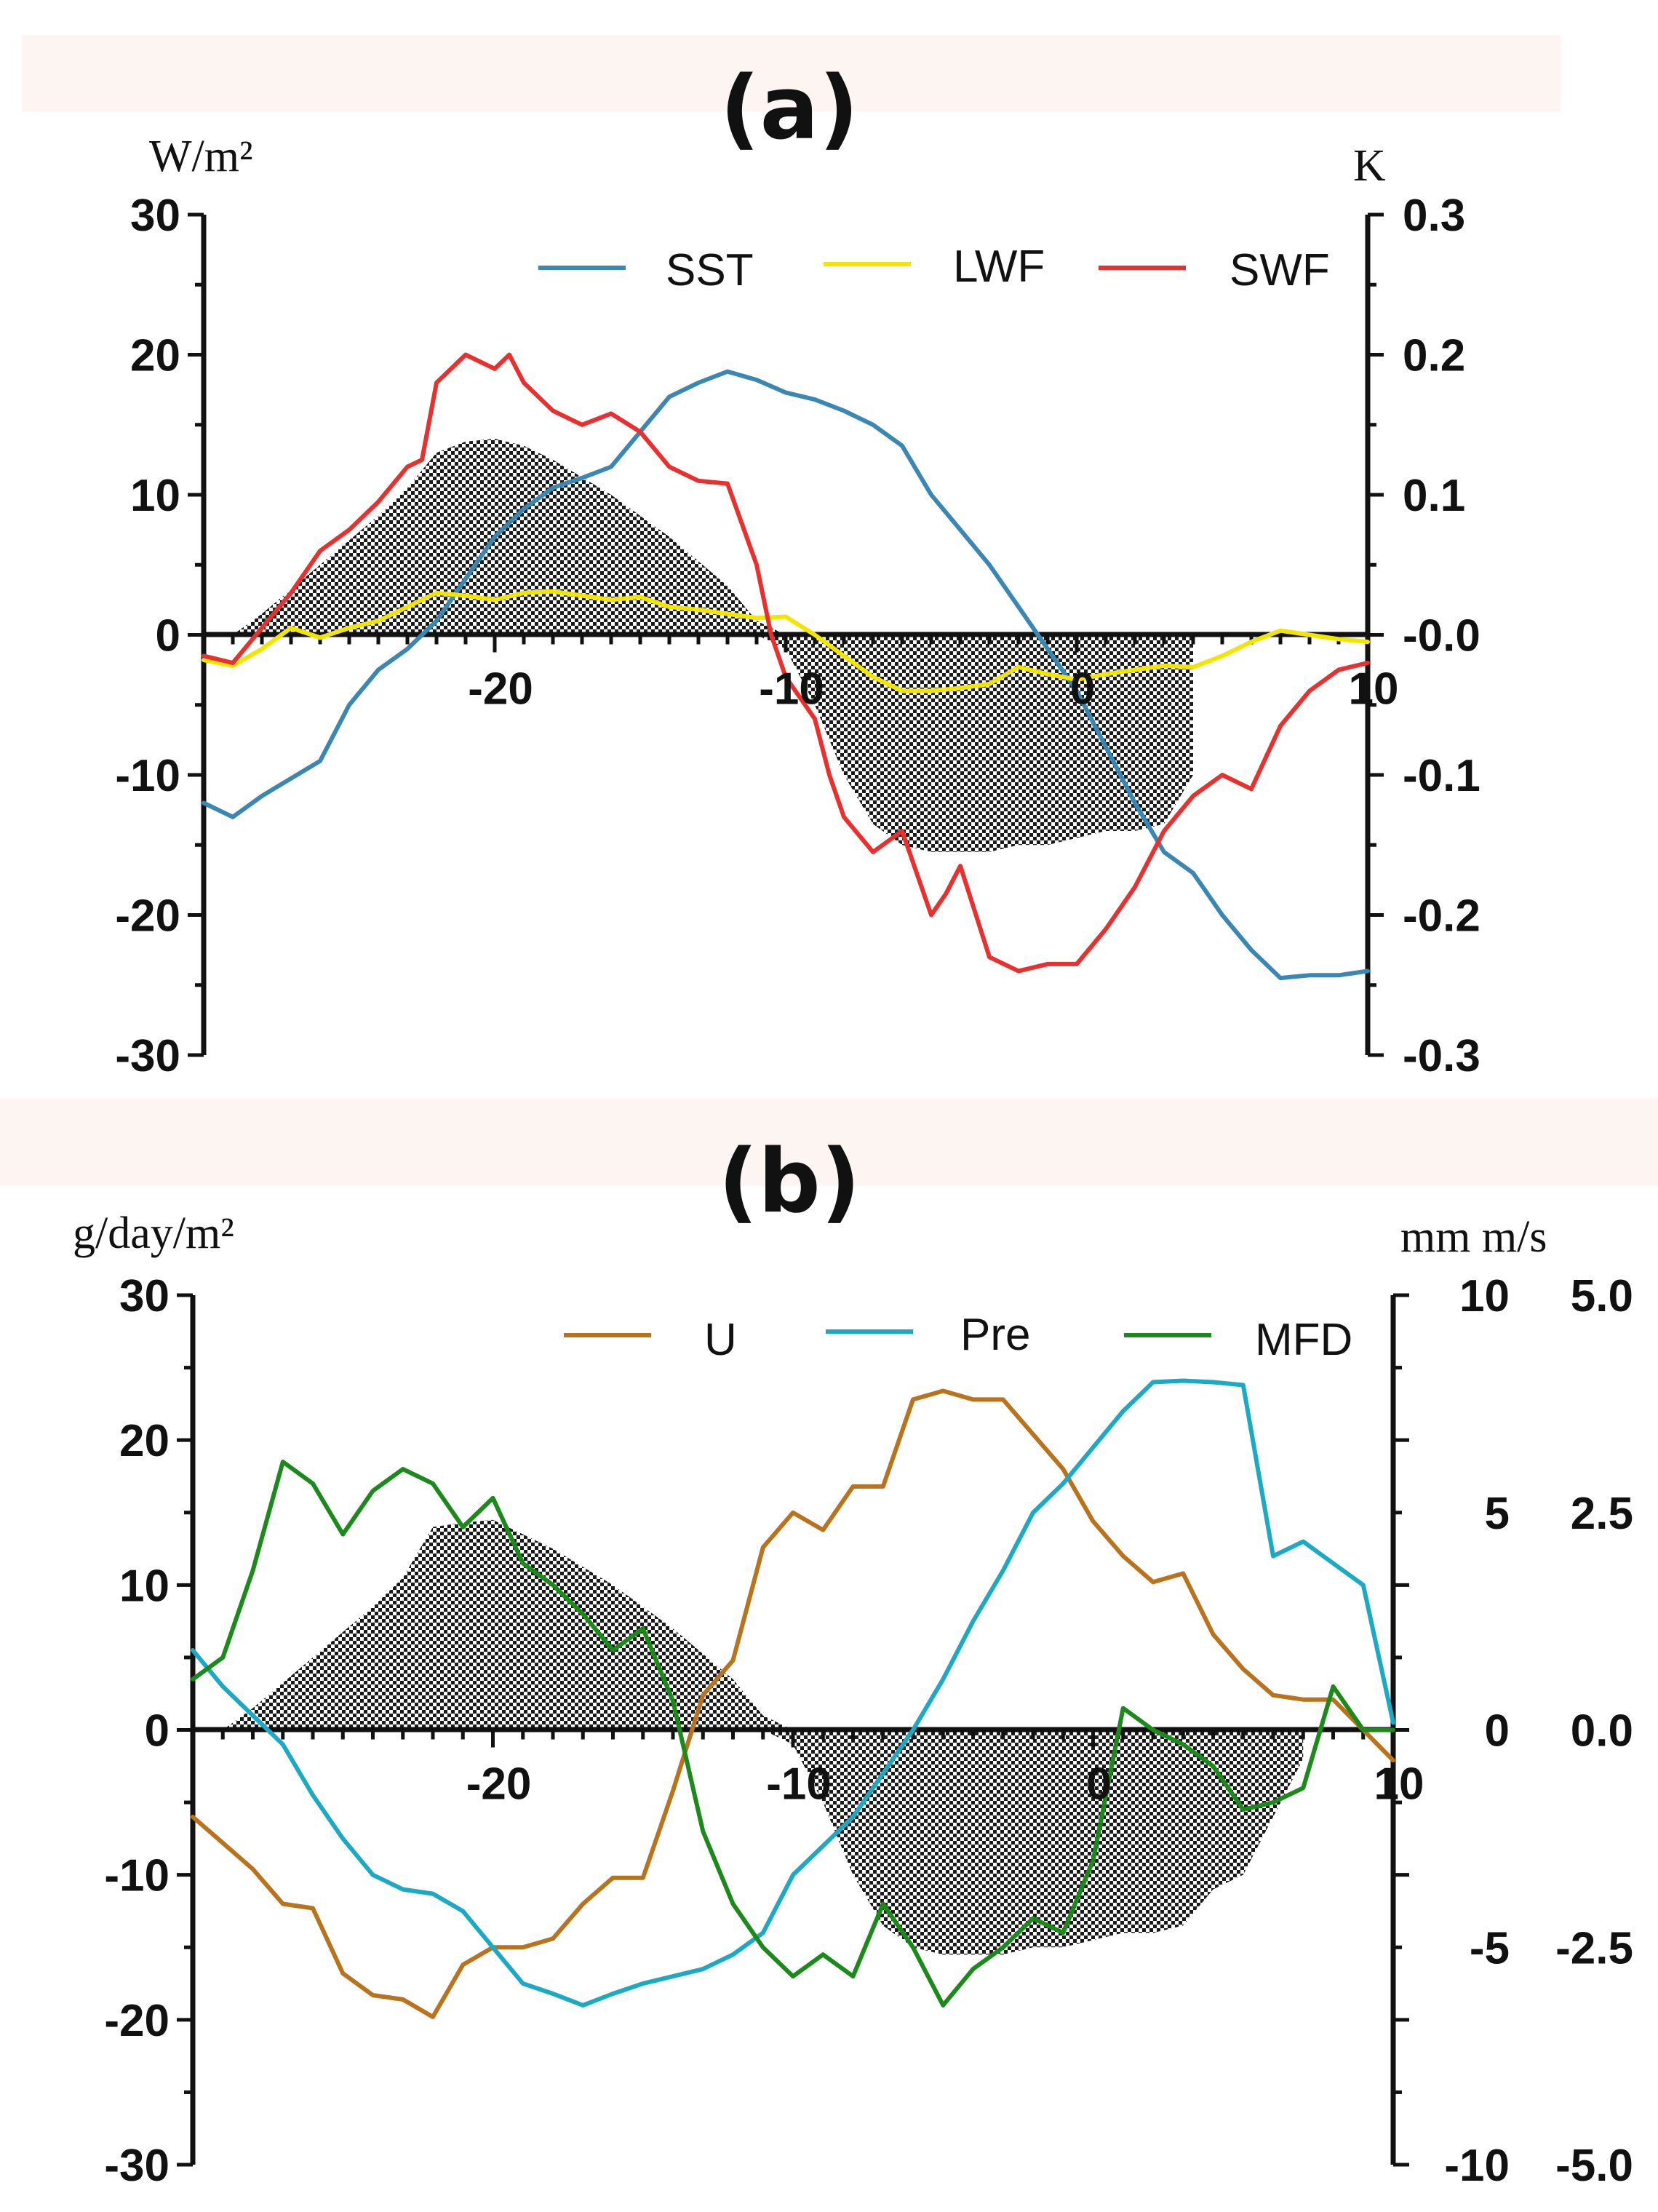  I want to click on panel-a-title-band, so click(791, 73).